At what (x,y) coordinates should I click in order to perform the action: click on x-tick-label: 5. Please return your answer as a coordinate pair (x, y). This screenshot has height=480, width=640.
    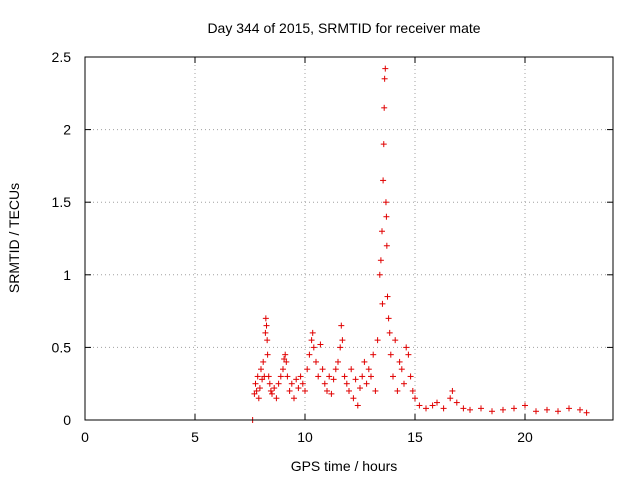
    Looking at the image, I should click on (195, 437).